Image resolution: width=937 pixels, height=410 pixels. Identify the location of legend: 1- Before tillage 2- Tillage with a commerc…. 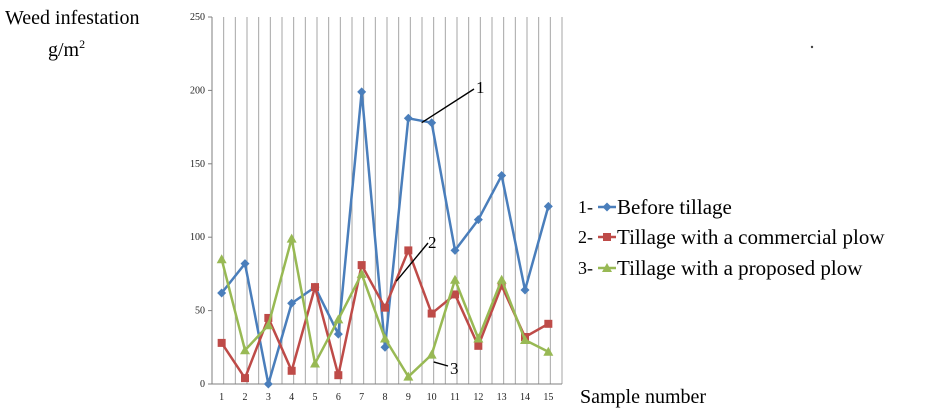
(731, 237).